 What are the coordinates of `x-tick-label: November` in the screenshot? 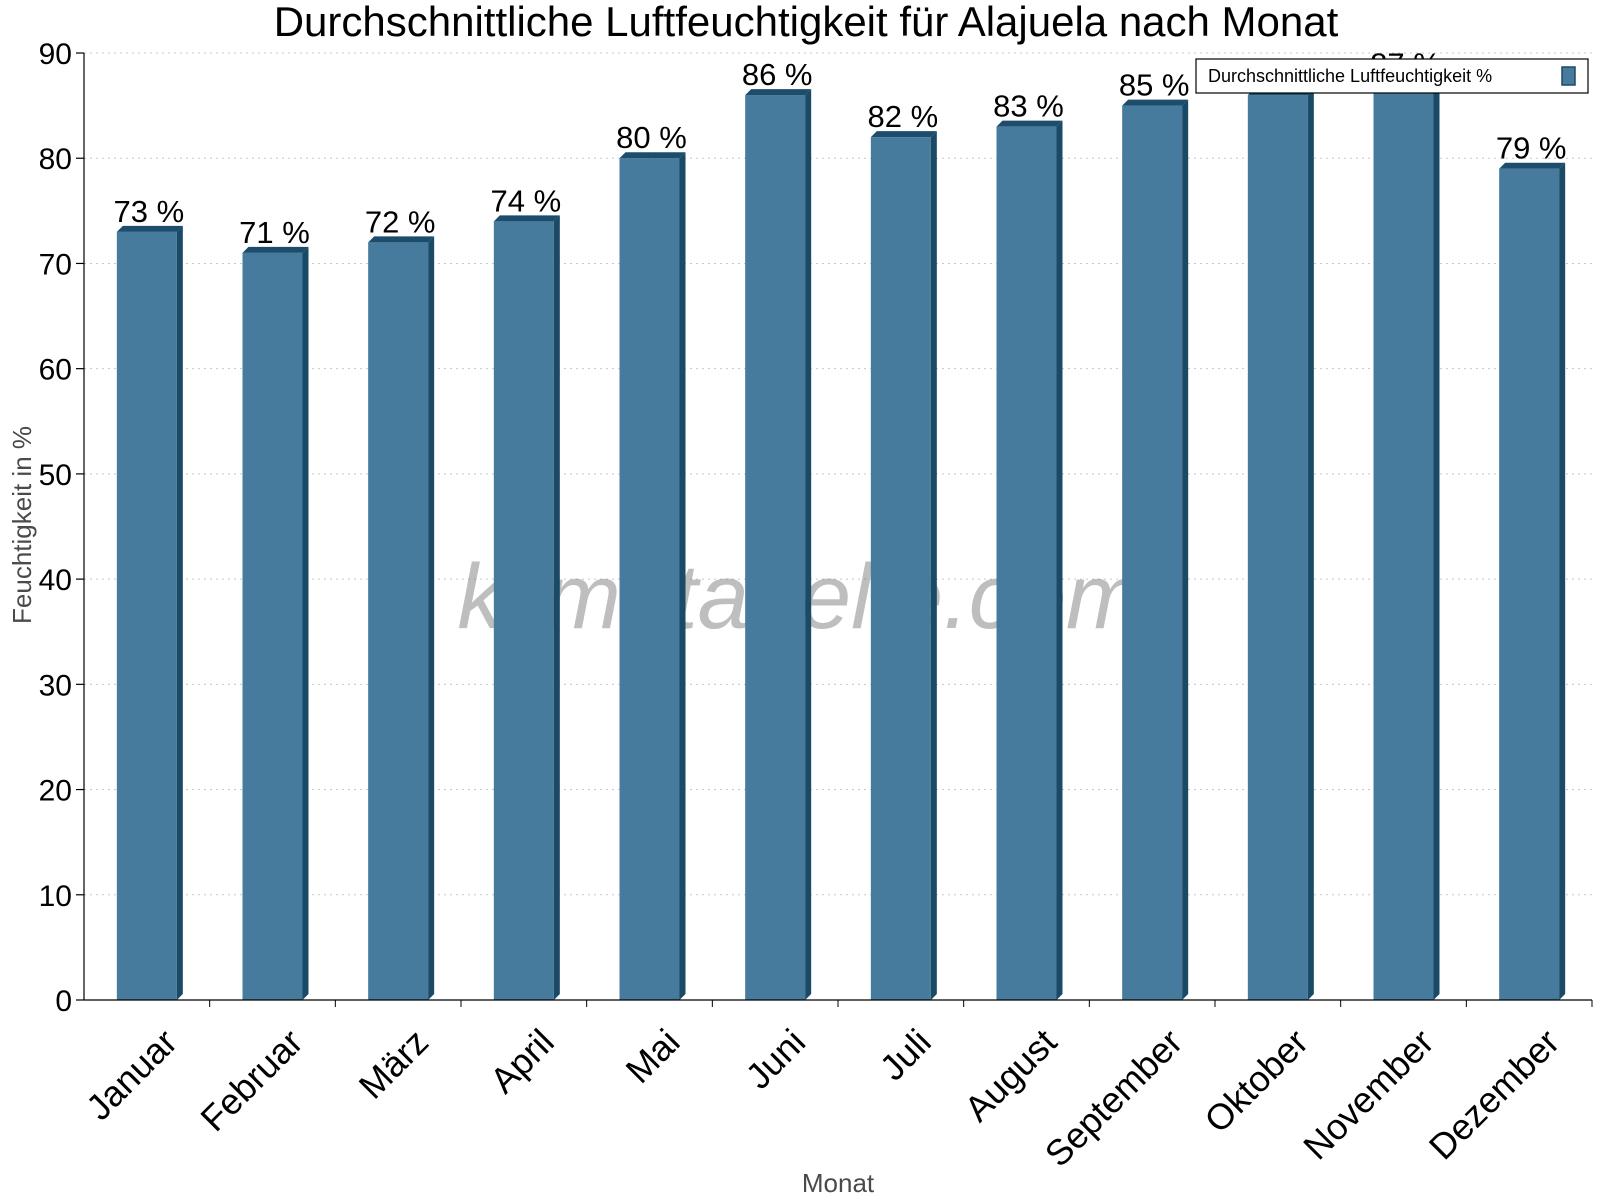 It's located at (1368, 1094).